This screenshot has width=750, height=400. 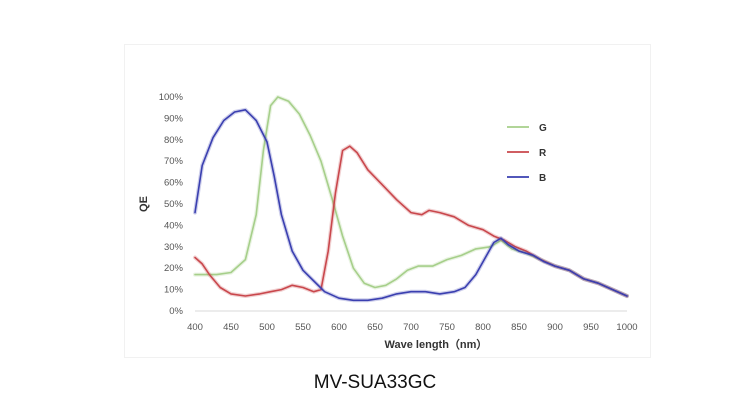 What do you see at coordinates (174, 118) in the screenshot?
I see `y-tick-label: 90%` at bounding box center [174, 118].